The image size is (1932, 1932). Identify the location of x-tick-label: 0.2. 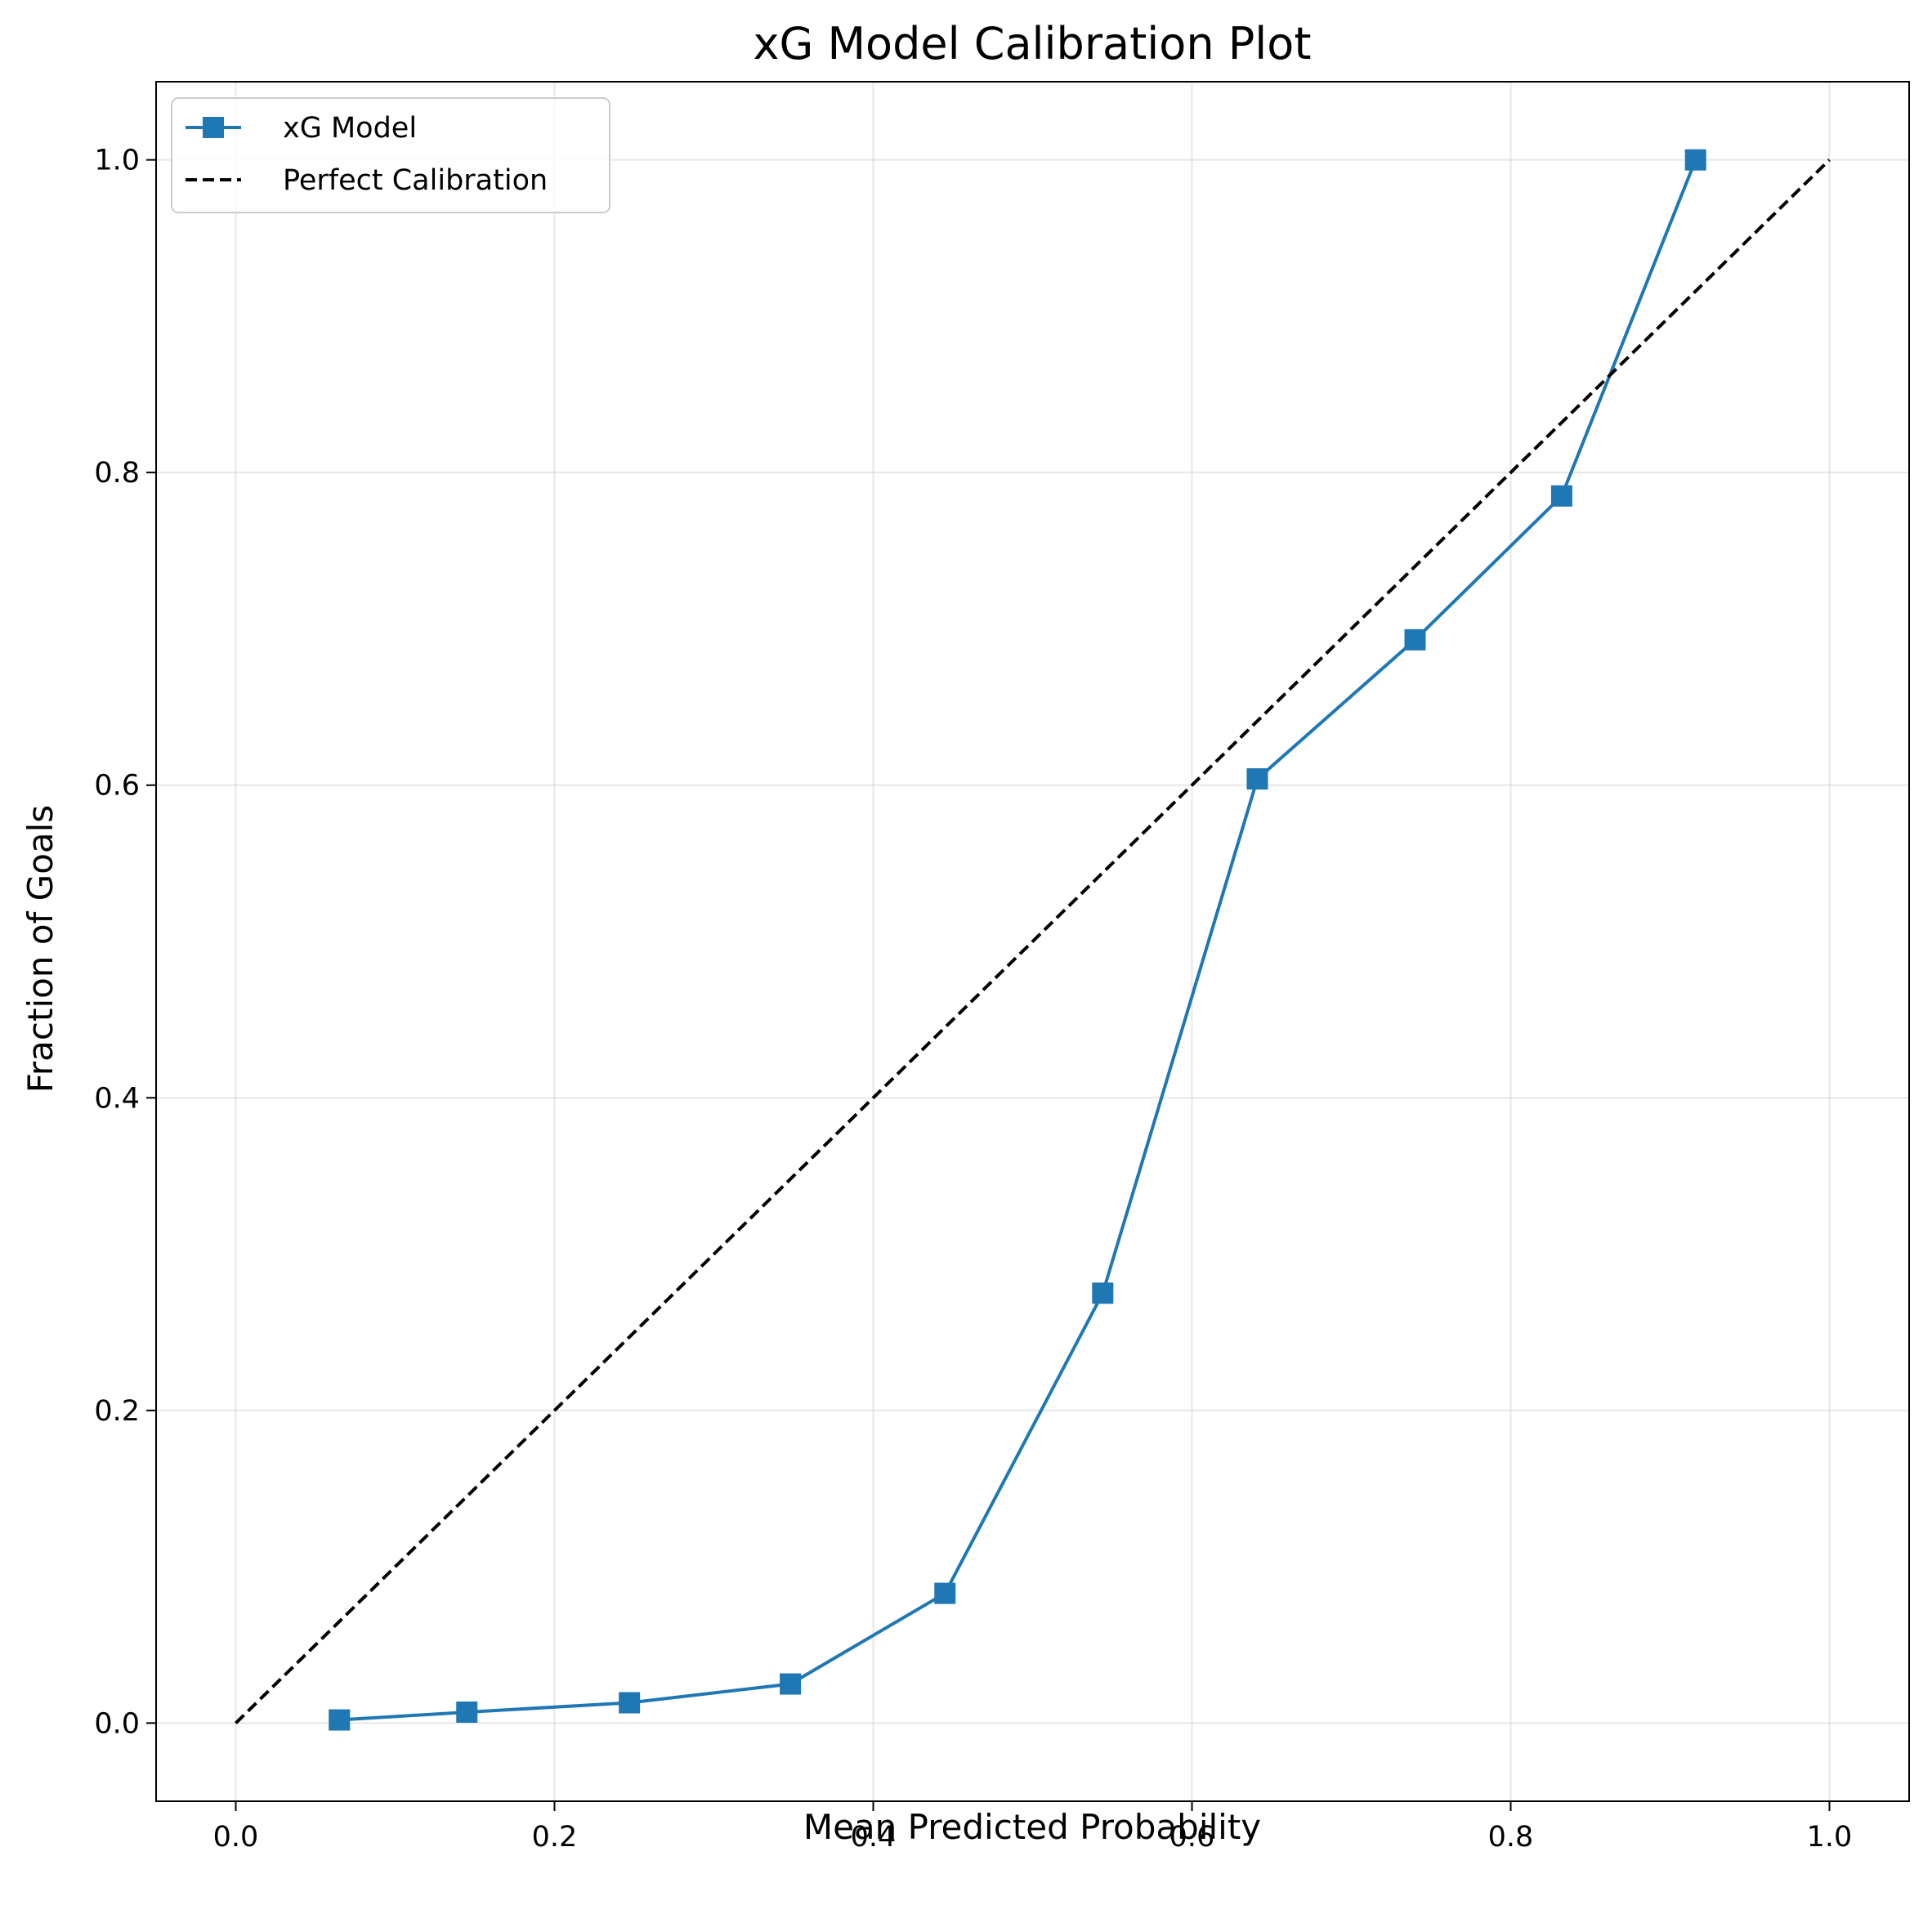
(555, 1838).